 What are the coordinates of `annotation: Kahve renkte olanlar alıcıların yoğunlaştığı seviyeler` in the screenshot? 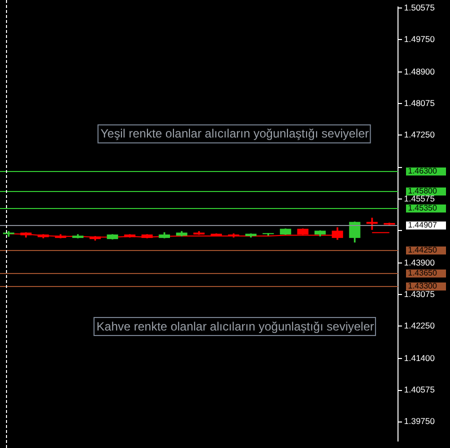 It's located at (235, 326).